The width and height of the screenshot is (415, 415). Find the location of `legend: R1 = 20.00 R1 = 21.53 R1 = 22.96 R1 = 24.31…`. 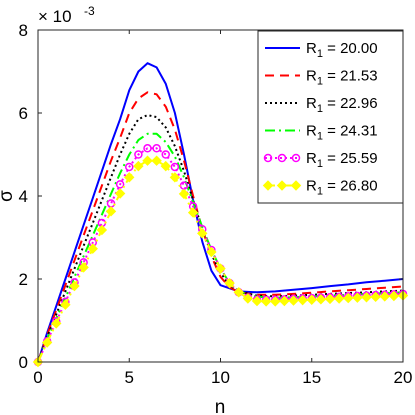

legend: R1 = 20.00 R1 = 21.53 R1 = 22.96 R1 = 24.31… is located at coordinates (330, 117).